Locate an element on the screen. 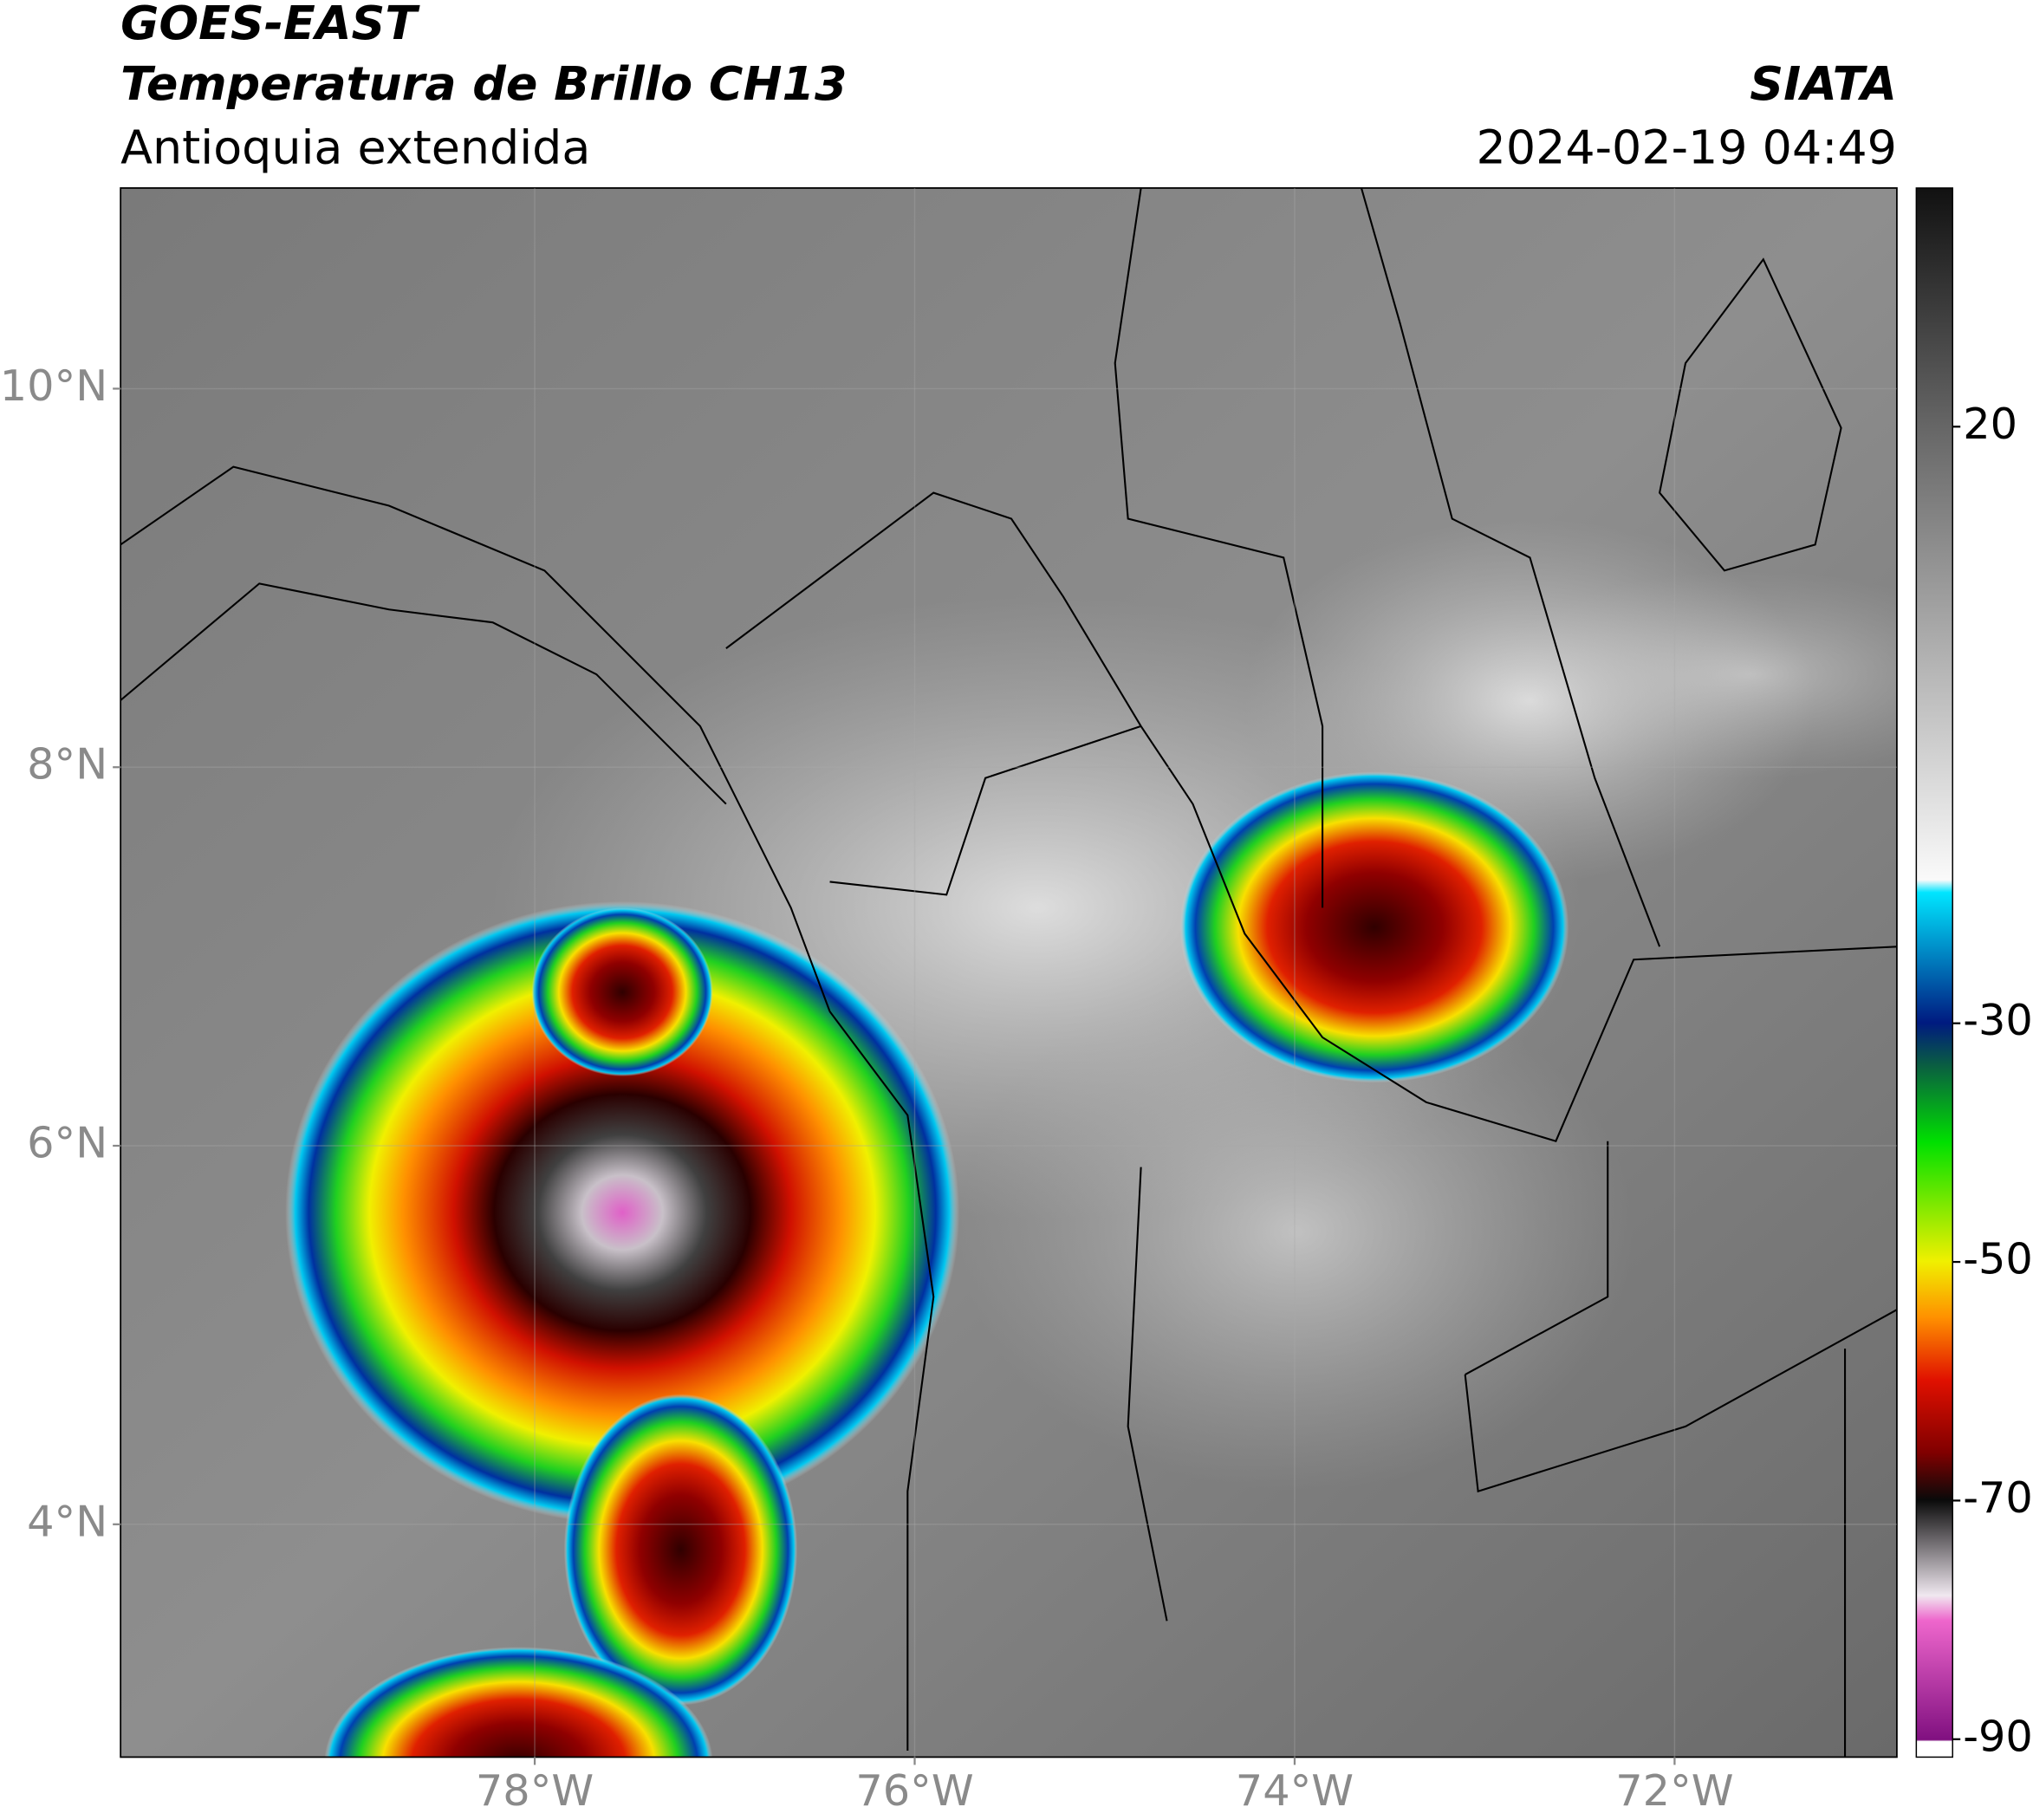 This screenshot has height=1820, width=2033. colorbar-tick-label: -30 is located at coordinates (1998, 1020).